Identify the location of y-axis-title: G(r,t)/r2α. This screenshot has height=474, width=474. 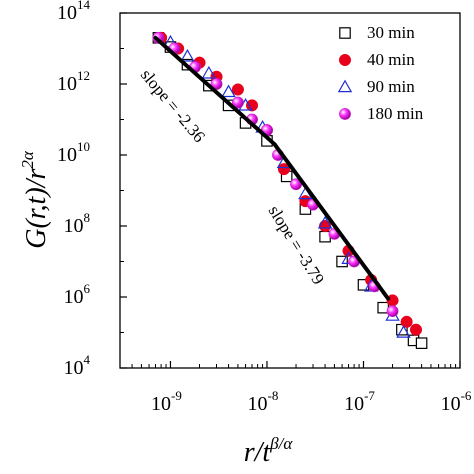
(35, 199).